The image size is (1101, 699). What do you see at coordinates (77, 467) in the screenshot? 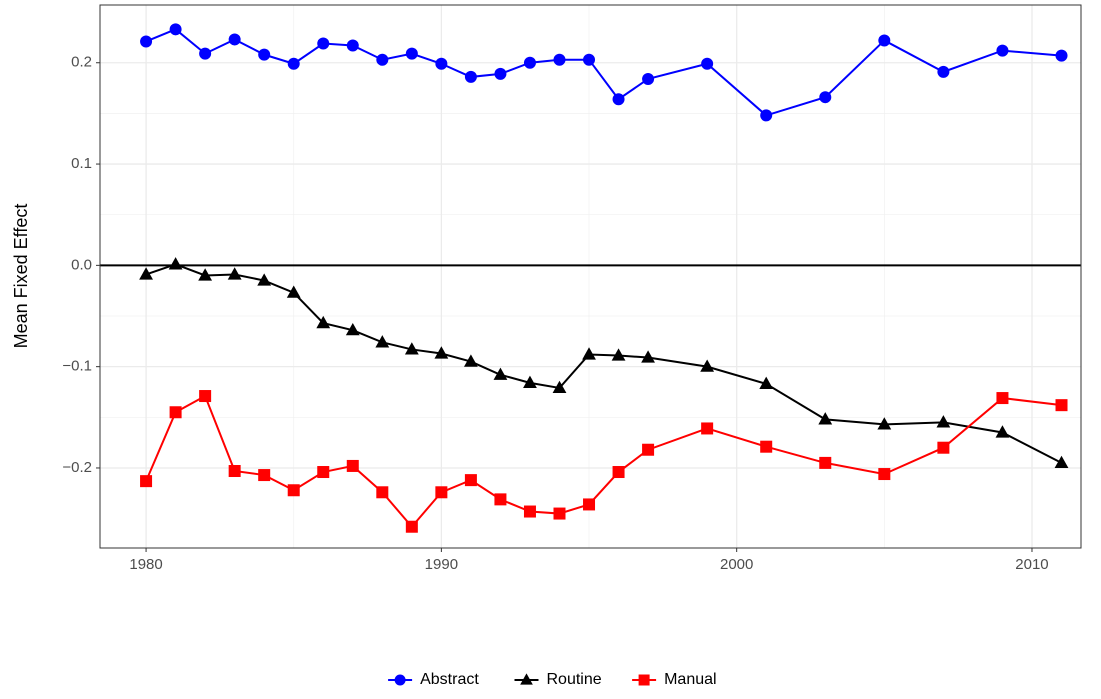
I see `y-tick-label: −0.2` at bounding box center [77, 467].